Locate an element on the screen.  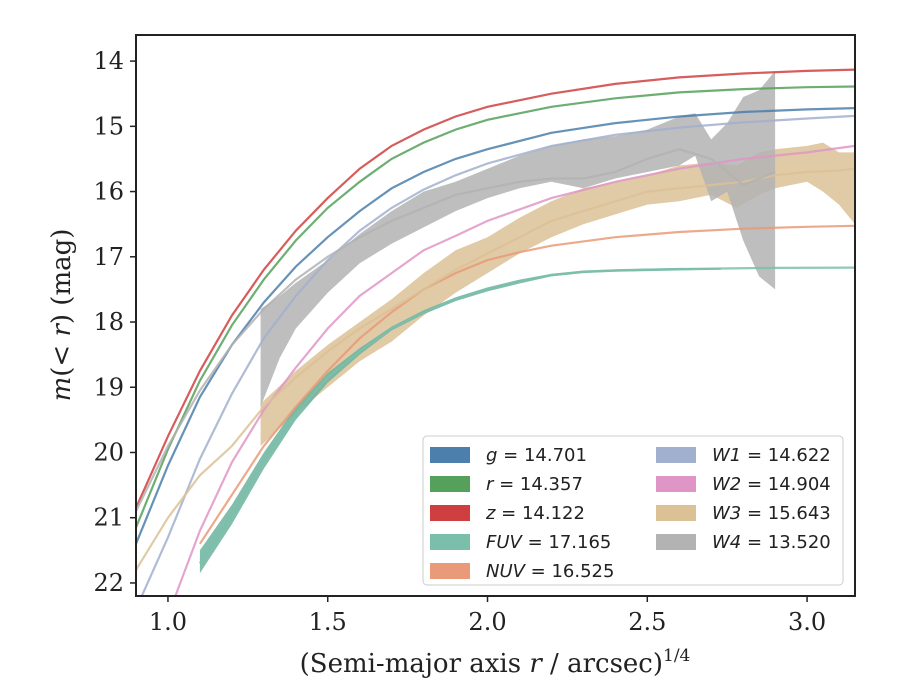
y-tick-label: 15 is located at coordinates (108, 126).